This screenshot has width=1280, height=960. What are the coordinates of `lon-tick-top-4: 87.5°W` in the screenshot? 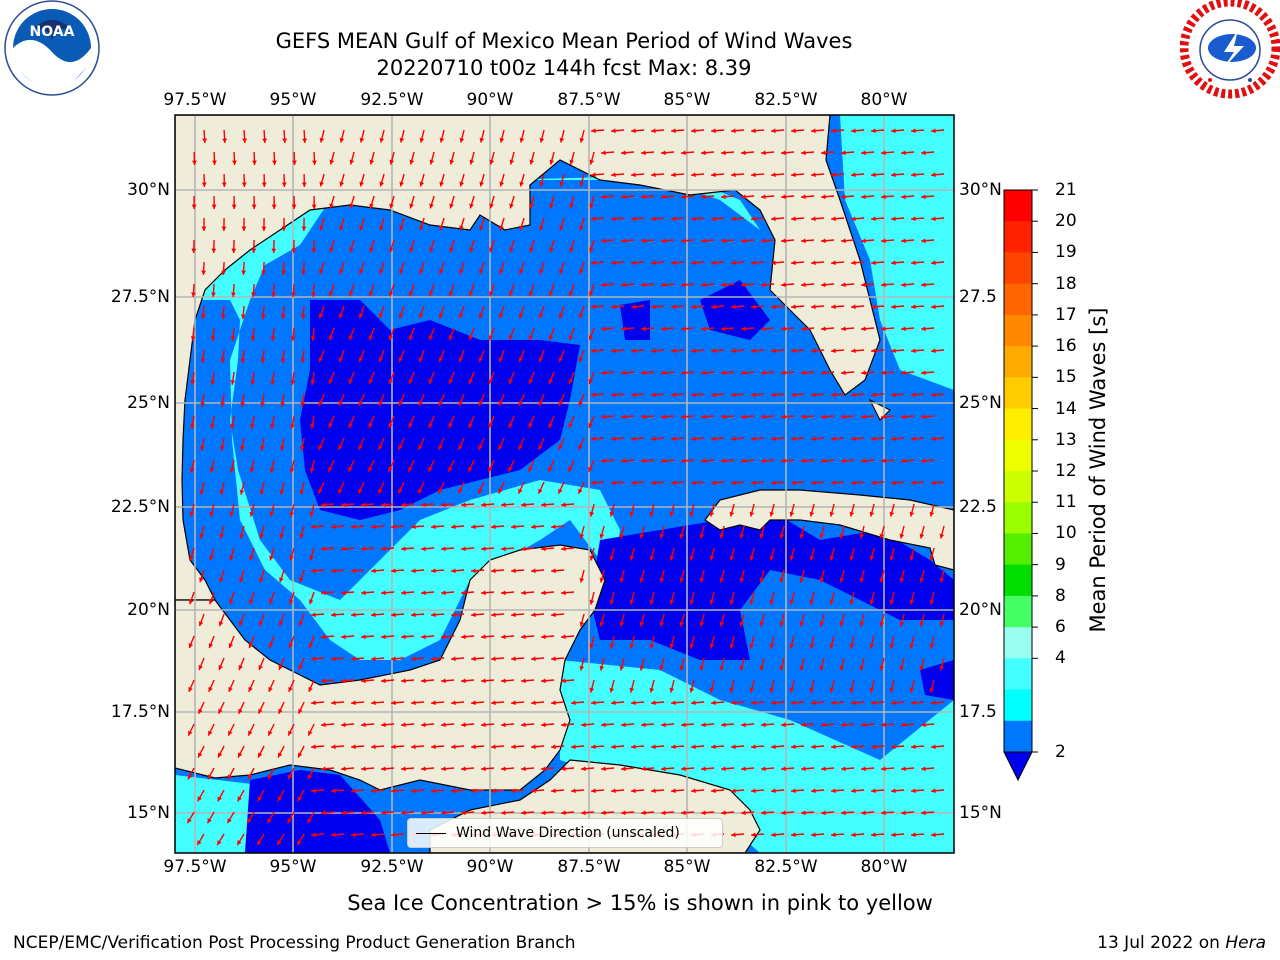 It's located at (589, 100).